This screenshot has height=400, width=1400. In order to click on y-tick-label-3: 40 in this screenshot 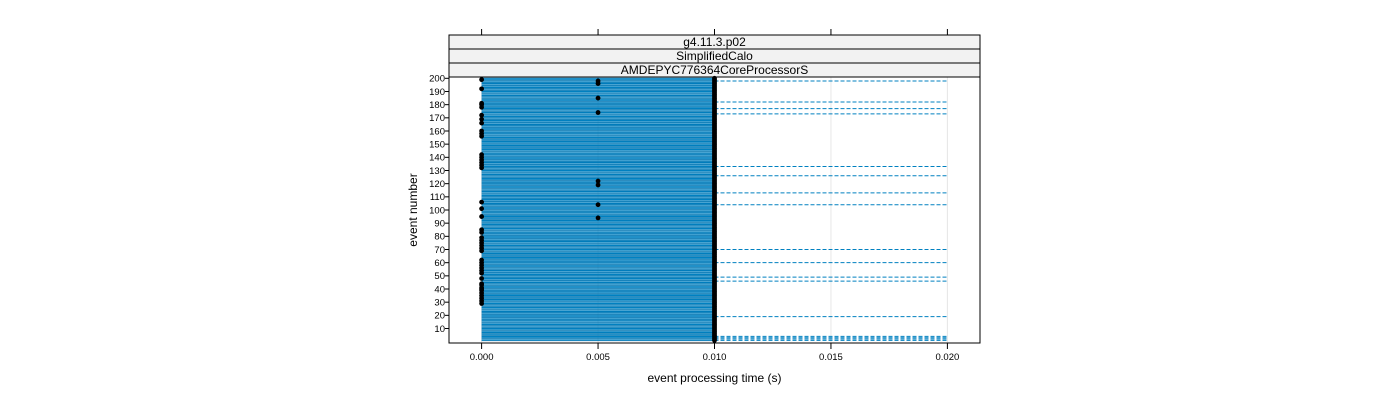, I will do `click(439, 289)`.